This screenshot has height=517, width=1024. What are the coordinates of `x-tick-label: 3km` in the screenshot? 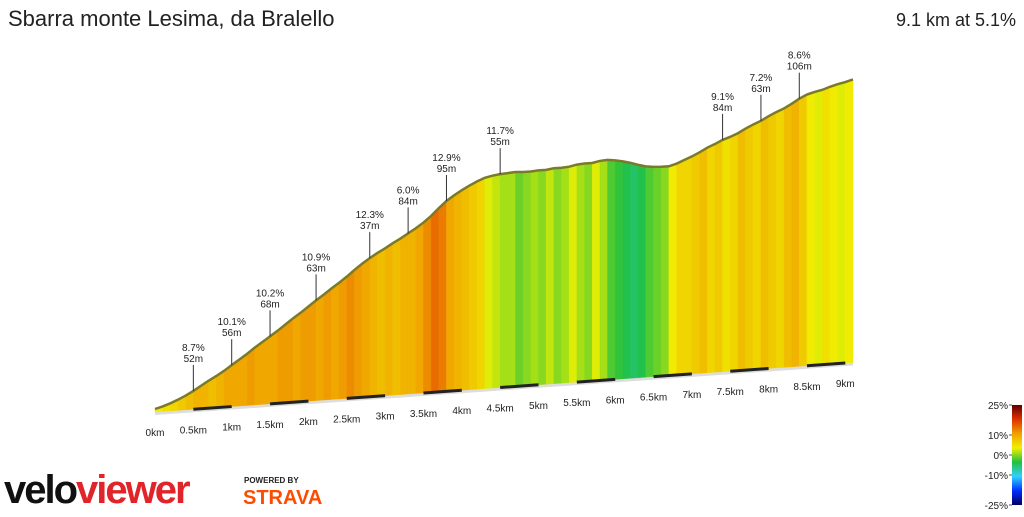 It's located at (385, 417).